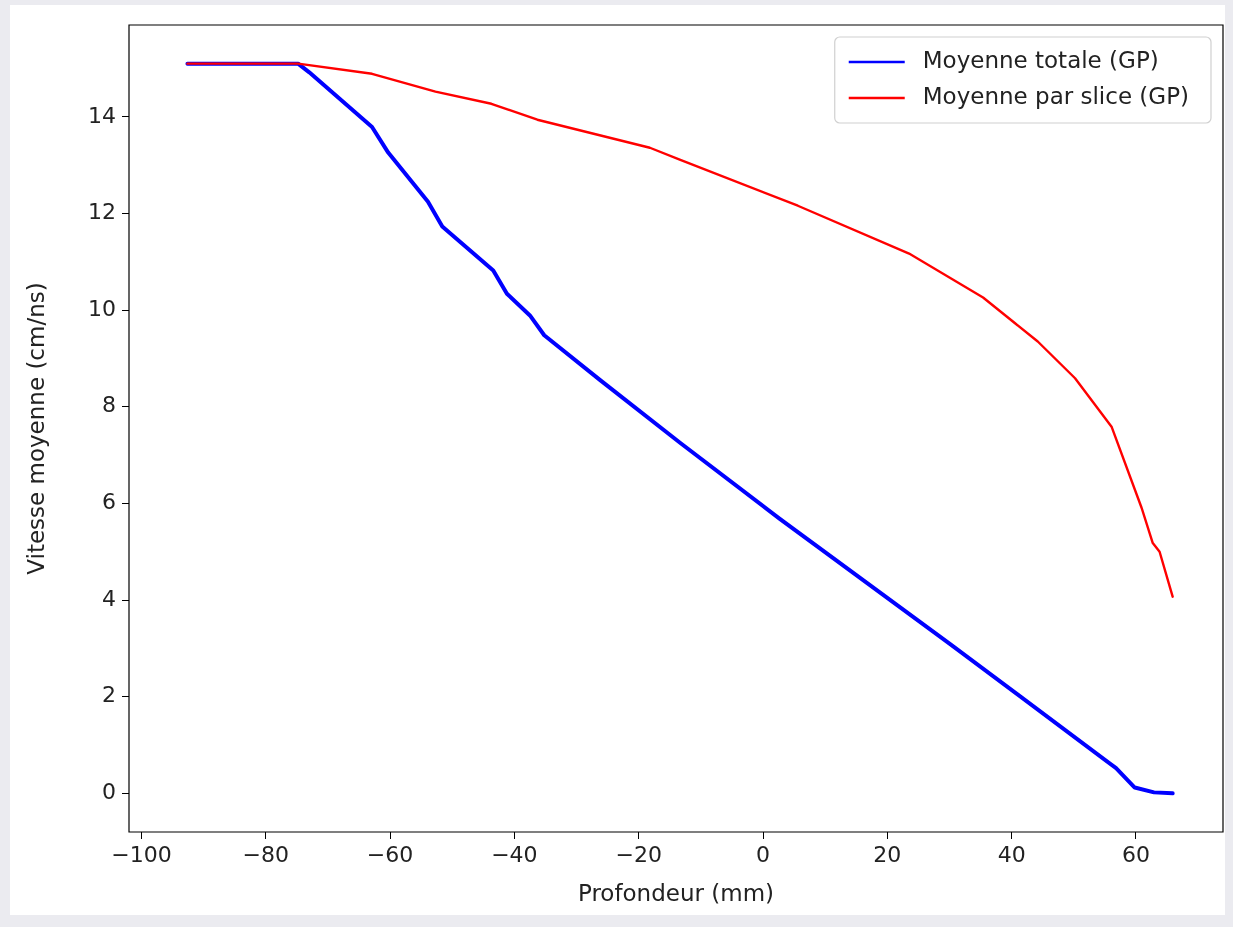 This screenshot has width=1233, height=927. I want to click on x-tick-label: 20, so click(887, 854).